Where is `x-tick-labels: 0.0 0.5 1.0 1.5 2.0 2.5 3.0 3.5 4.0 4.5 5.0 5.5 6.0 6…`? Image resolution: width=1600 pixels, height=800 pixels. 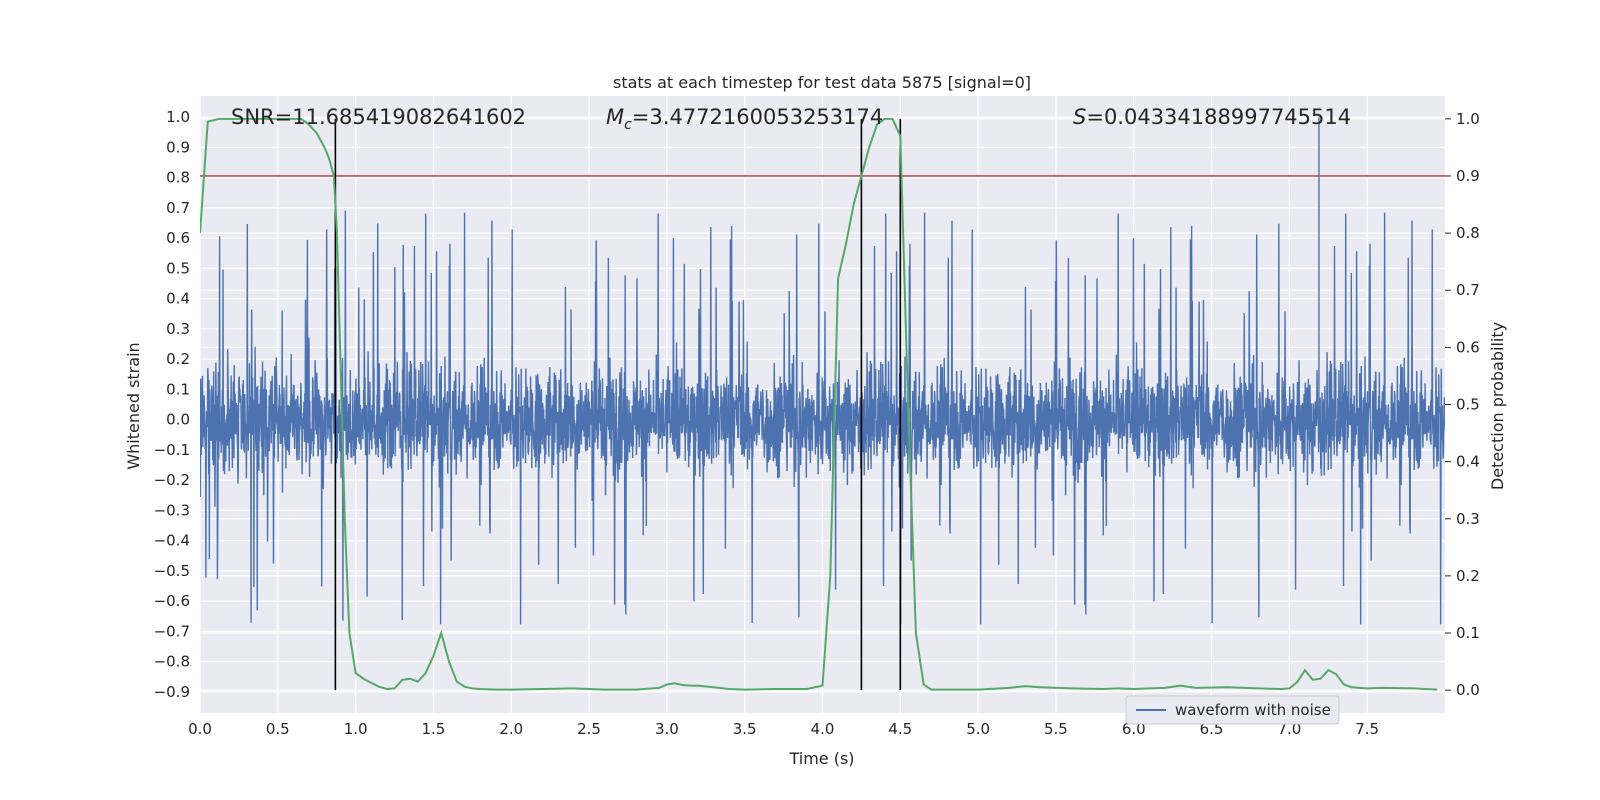 x-tick-labels: 0.0 0.5 1.0 1.5 2.0 2.5 3.0 3.5 4.0 4.5 5.0 5.5 6.0 6… is located at coordinates (783, 729).